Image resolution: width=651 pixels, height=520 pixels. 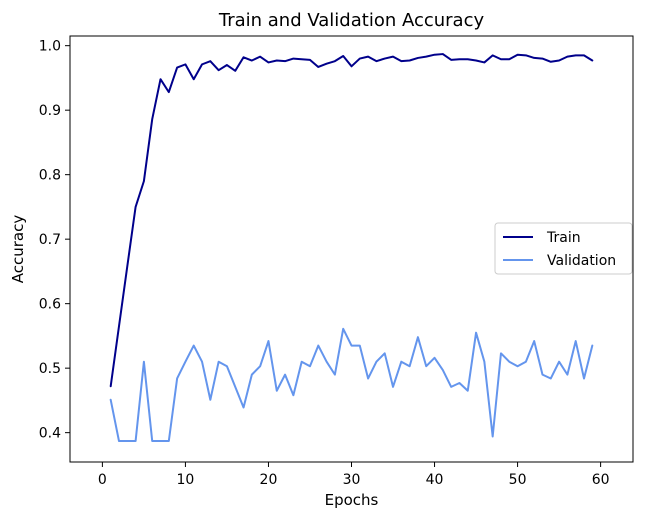 I want to click on x-tick-label: 30, so click(x=352, y=480).